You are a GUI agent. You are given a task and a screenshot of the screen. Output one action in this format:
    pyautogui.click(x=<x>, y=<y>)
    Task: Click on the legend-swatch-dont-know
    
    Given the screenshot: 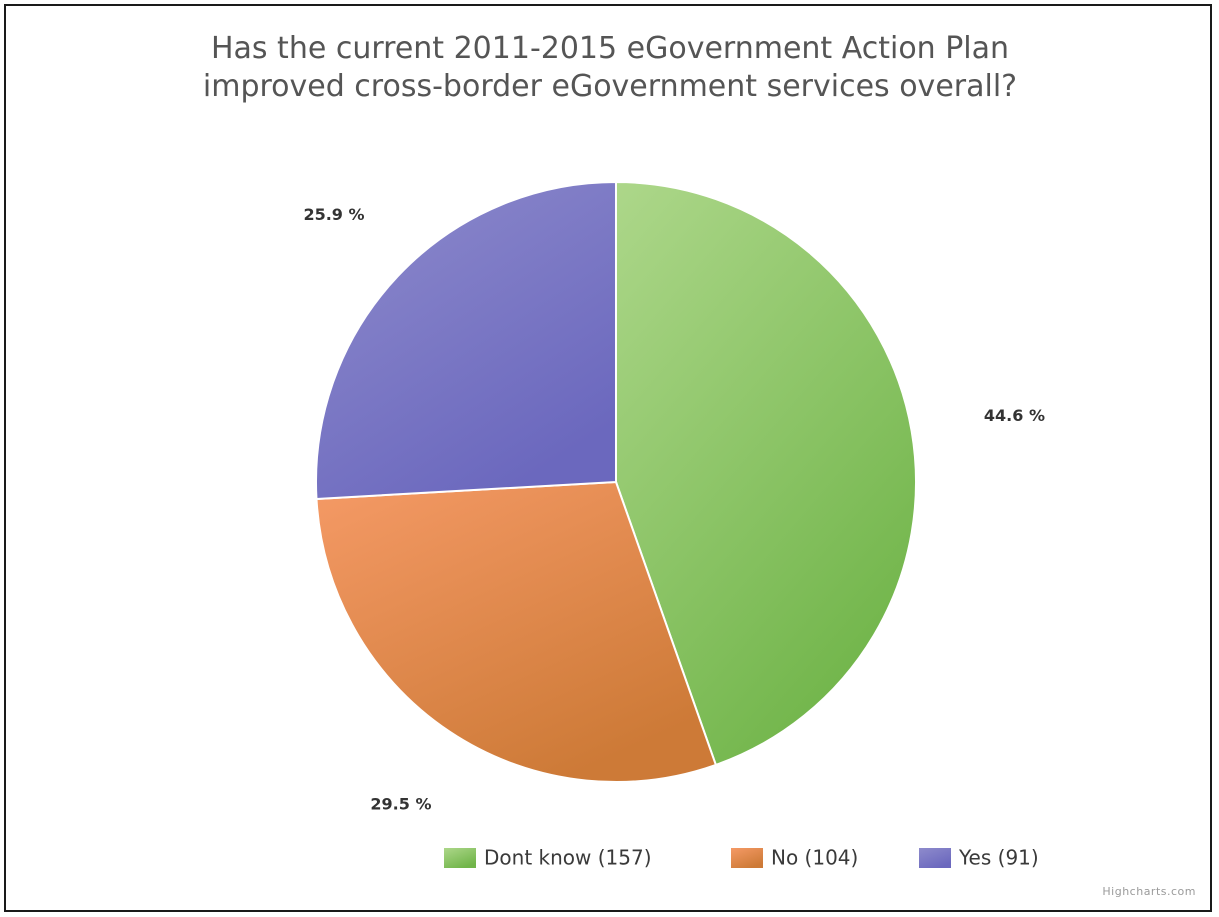 What is the action you would take?
    pyautogui.click(x=460, y=858)
    